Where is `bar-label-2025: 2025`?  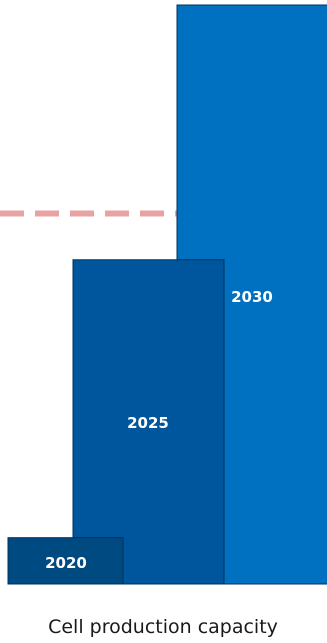 bar-label-2025: 2025 is located at coordinates (148, 423).